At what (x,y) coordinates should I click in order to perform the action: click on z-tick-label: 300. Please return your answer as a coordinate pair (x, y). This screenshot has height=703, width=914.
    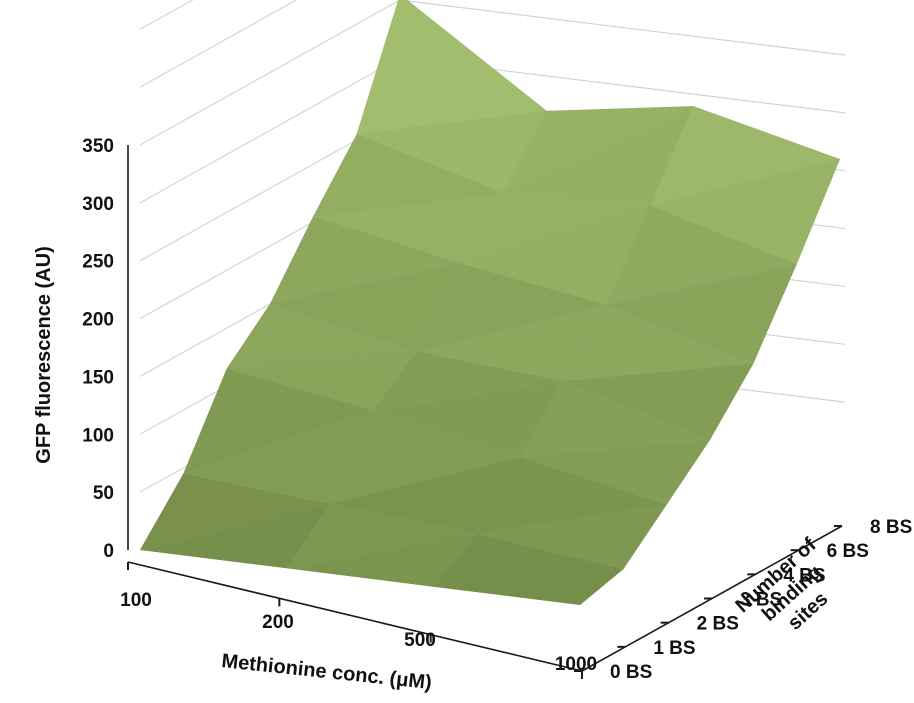
    Looking at the image, I should click on (98, 204).